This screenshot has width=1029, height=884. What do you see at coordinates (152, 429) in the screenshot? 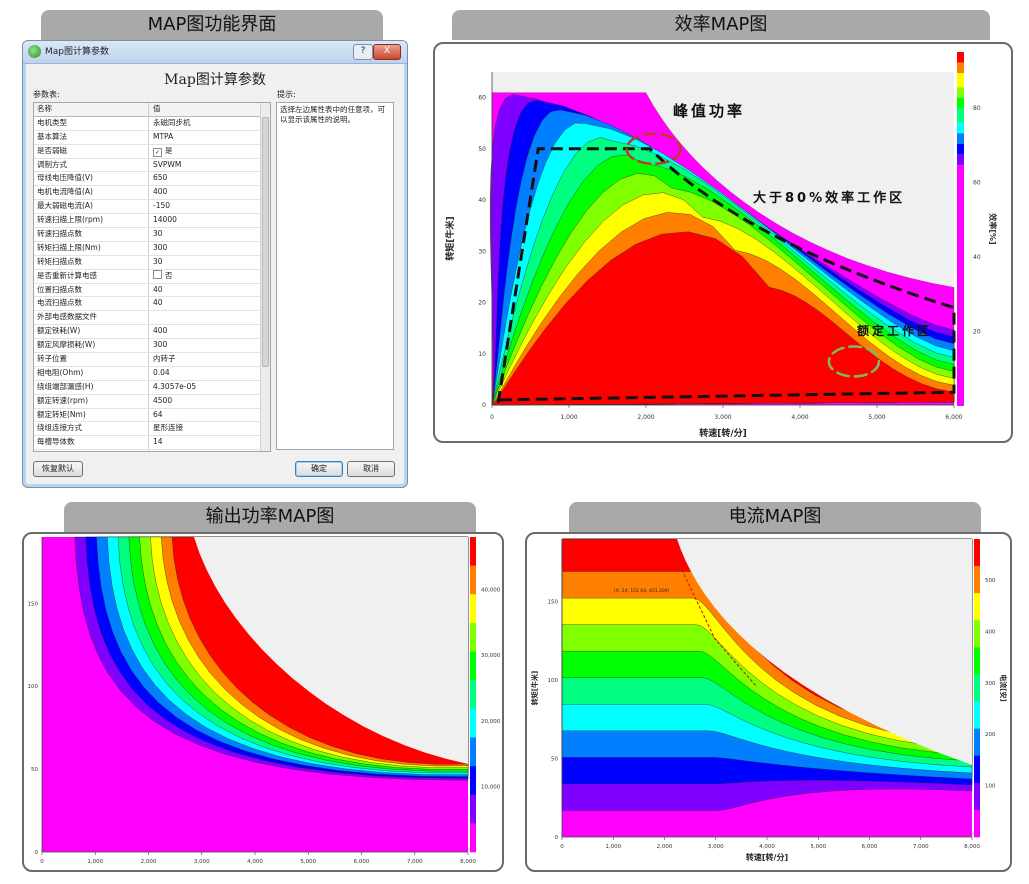
I see `table-row: 绕组连接方式 星形连接` at bounding box center [152, 429].